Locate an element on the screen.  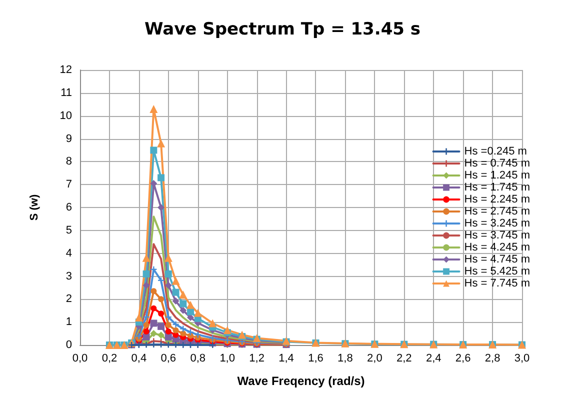
y-tick-label: 0 is located at coordinates (69, 345).